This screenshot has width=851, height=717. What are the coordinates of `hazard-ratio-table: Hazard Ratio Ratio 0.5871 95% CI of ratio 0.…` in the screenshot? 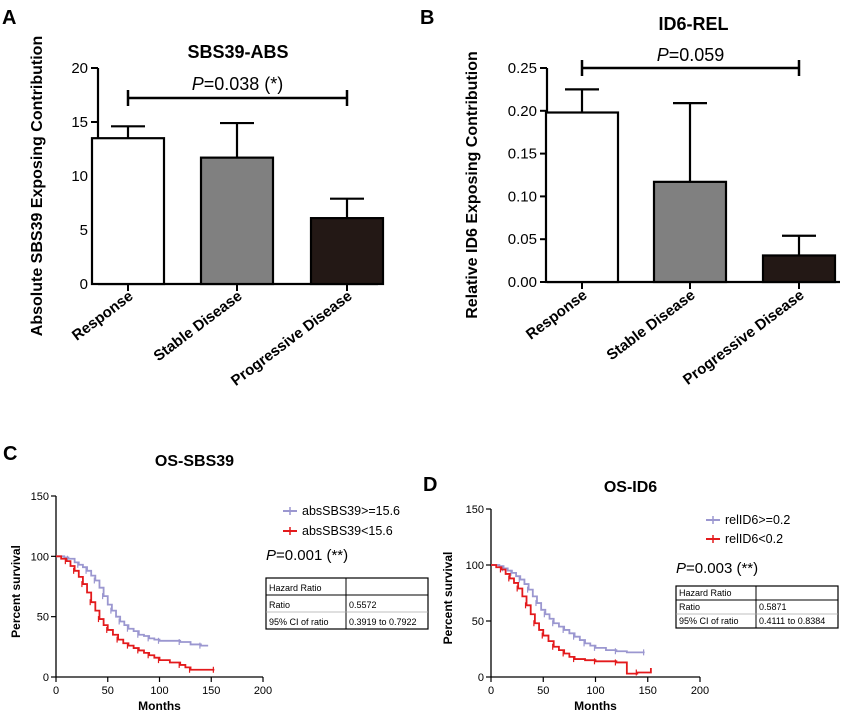 It's located at (757, 607).